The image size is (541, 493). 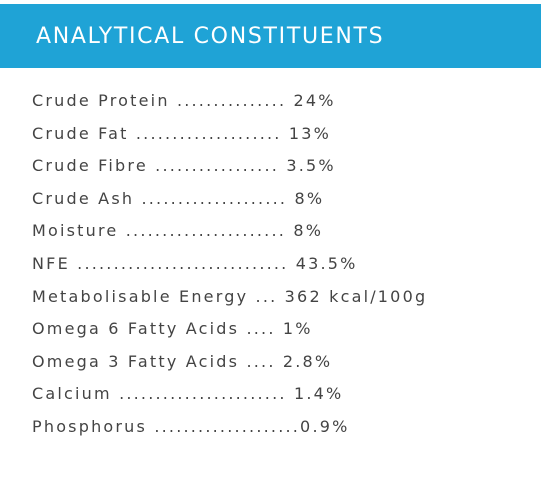 I want to click on constituent-row-crude-fibre: Crude Fibre ................. 3.5%, so click(x=184, y=166).